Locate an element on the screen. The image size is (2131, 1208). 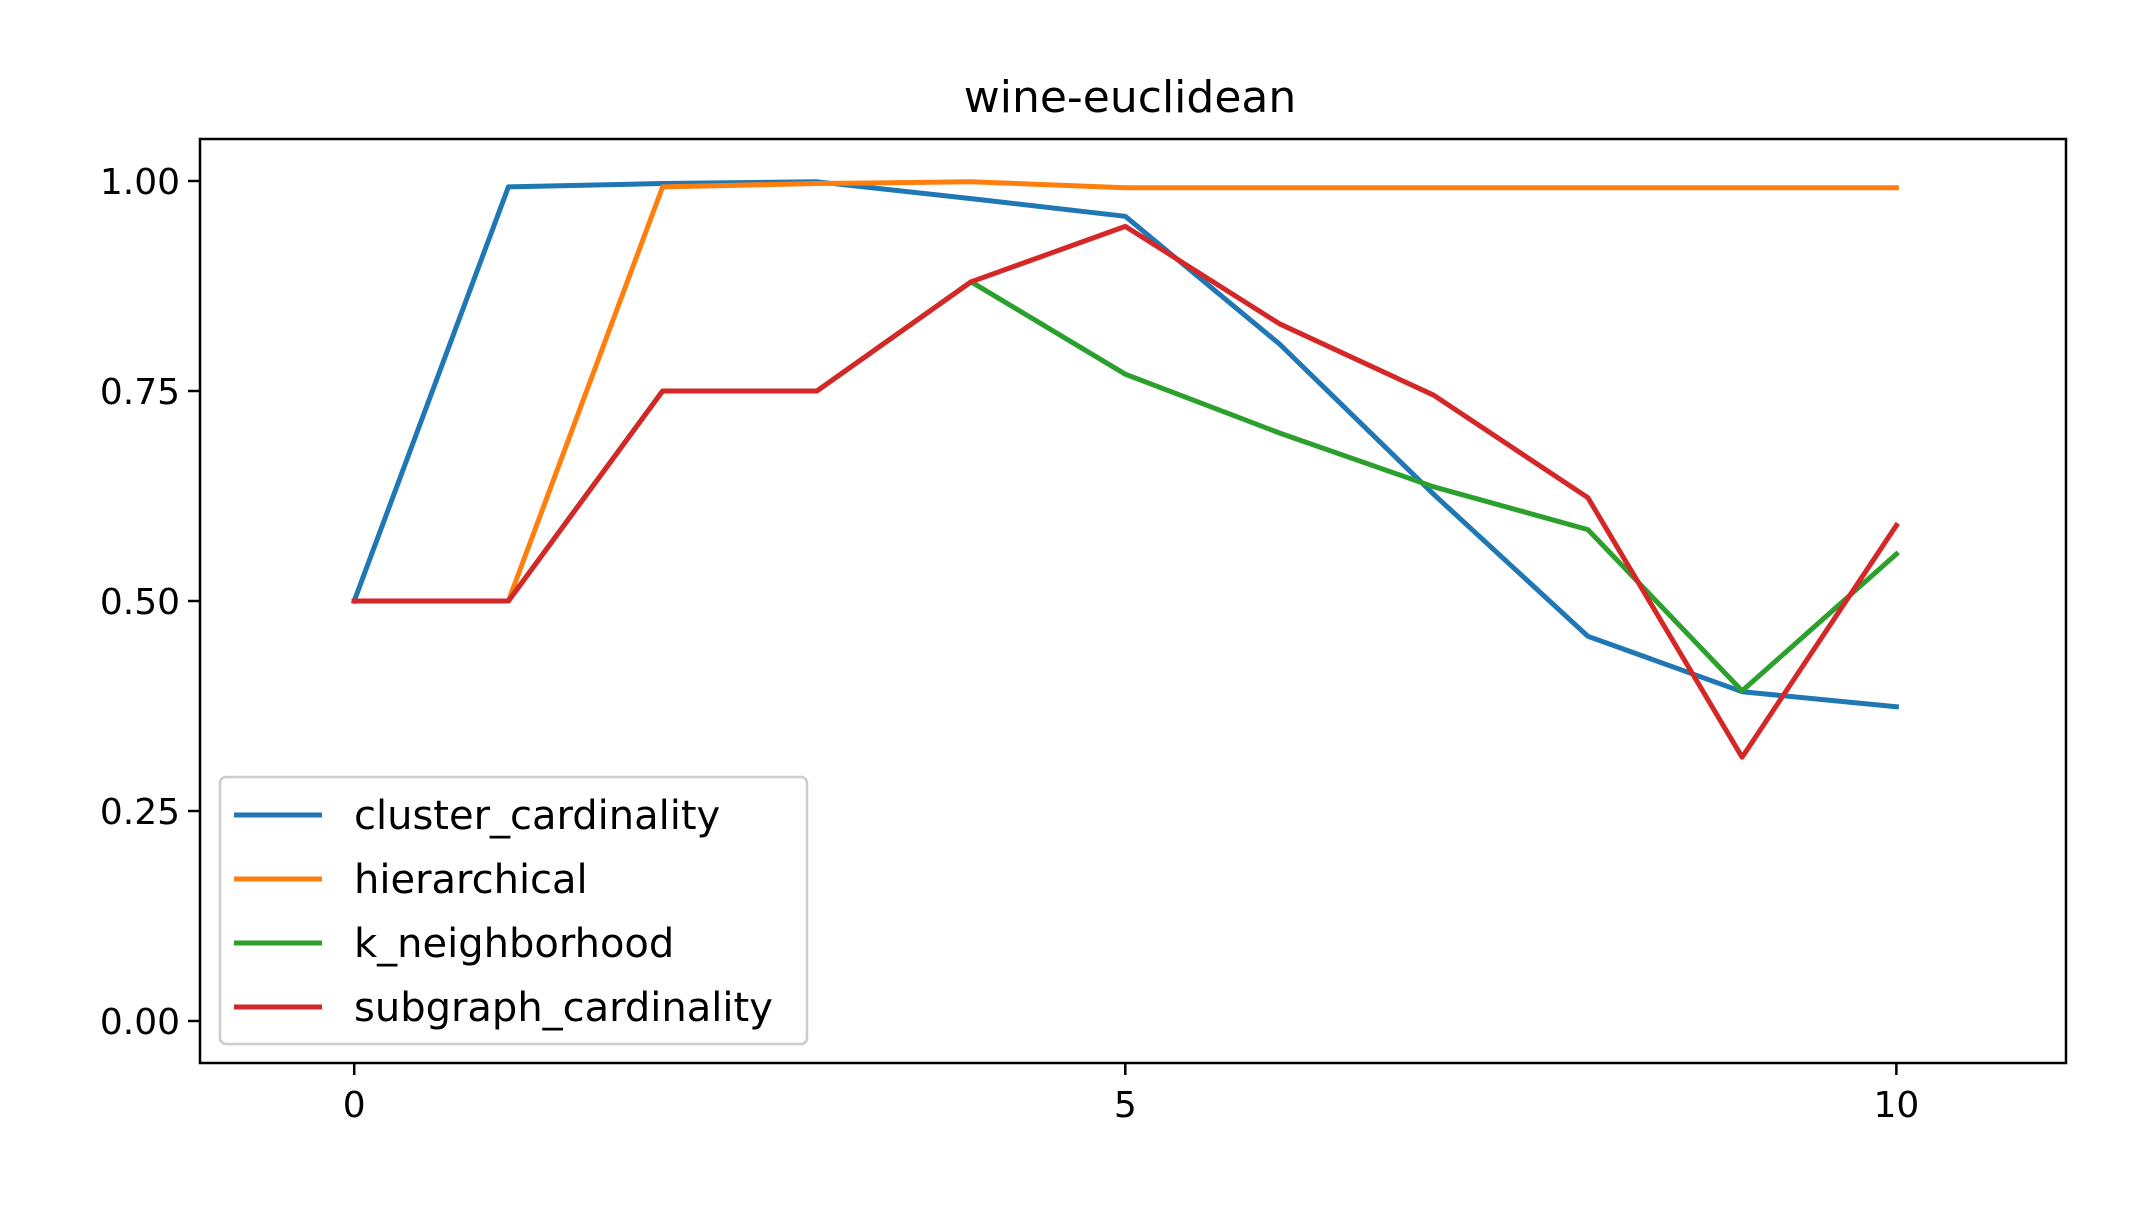
y-tick-label: 0.00 is located at coordinates (140, 1022).